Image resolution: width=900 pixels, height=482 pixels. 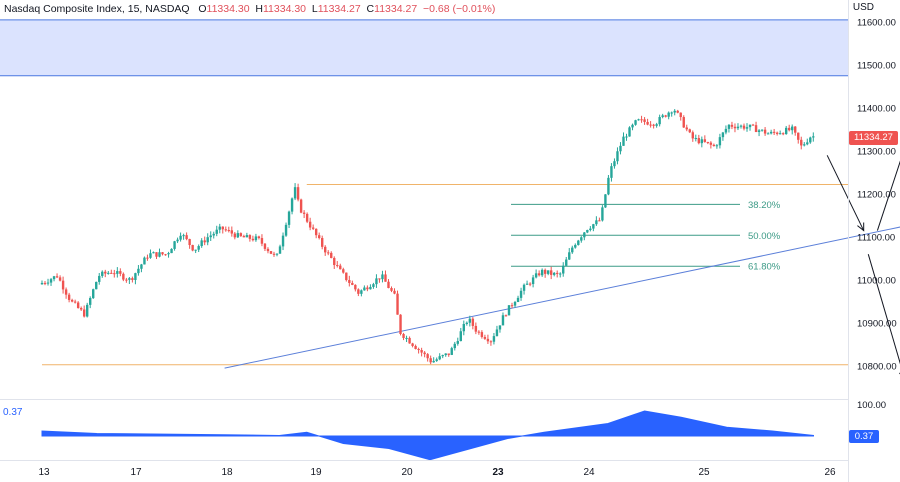 I want to click on low-value: 11334.27, so click(x=339, y=9).